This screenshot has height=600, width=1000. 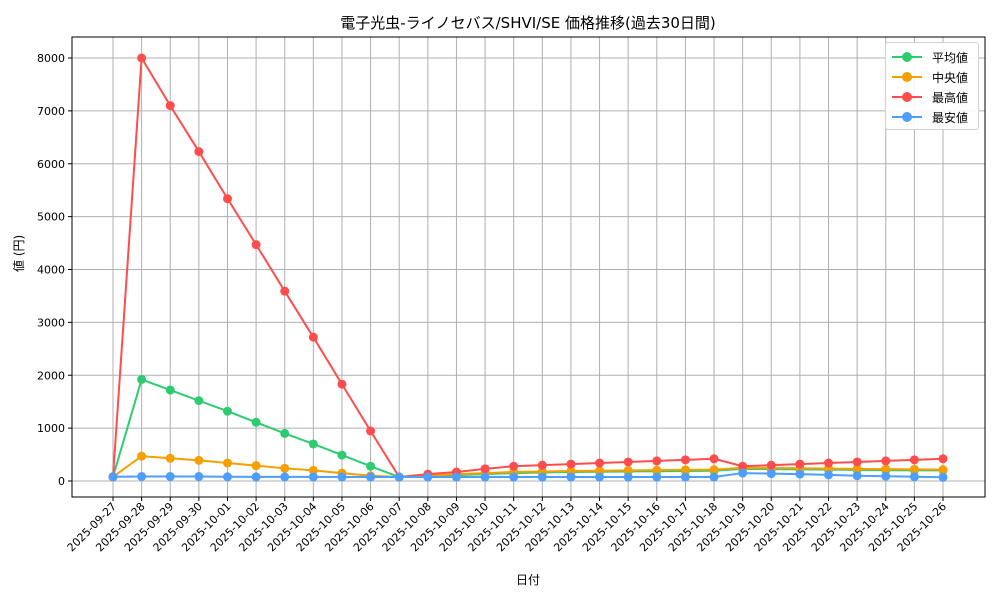 I want to click on svg-text: 6000, so click(x=51, y=164).